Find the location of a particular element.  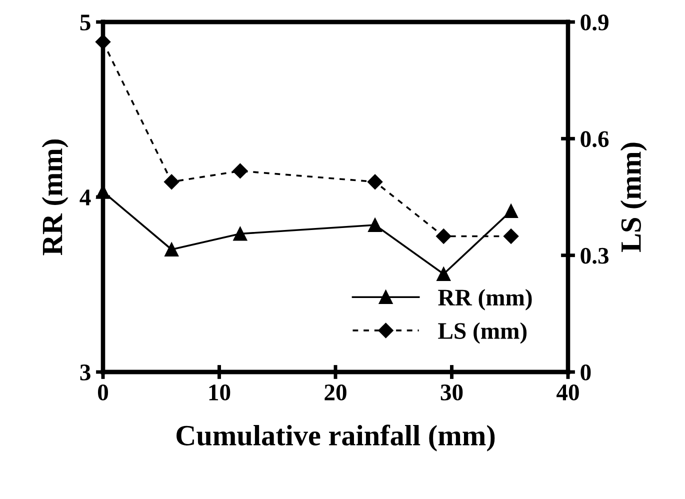

y-axis-title: RR (mm) is located at coordinates (55, 198).